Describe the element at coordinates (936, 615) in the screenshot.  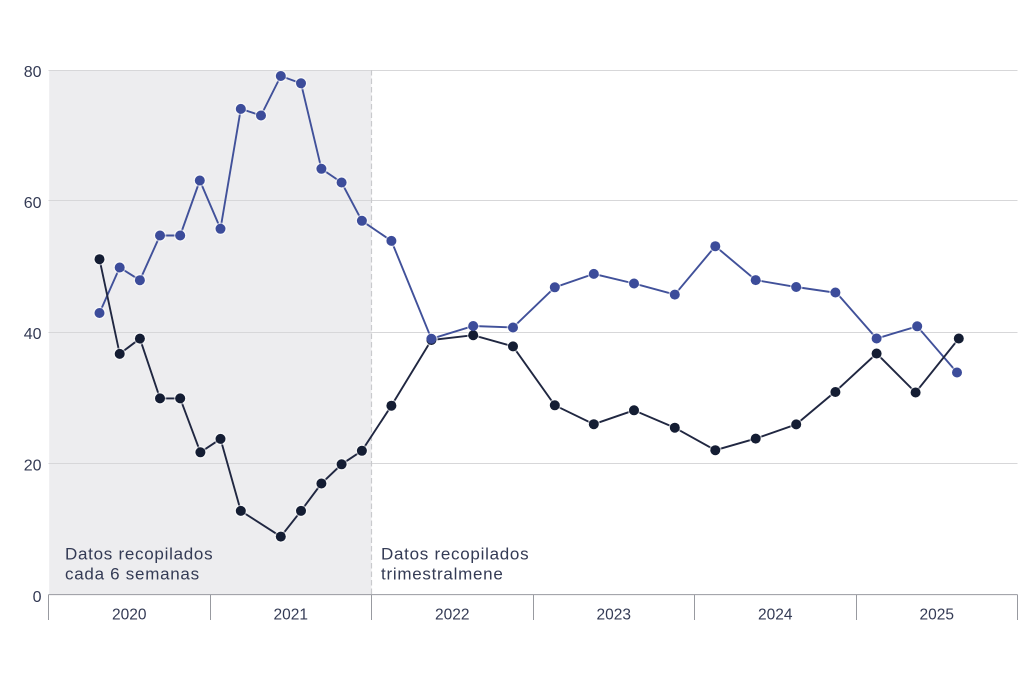
I see `svg-text: 2025` at that location.